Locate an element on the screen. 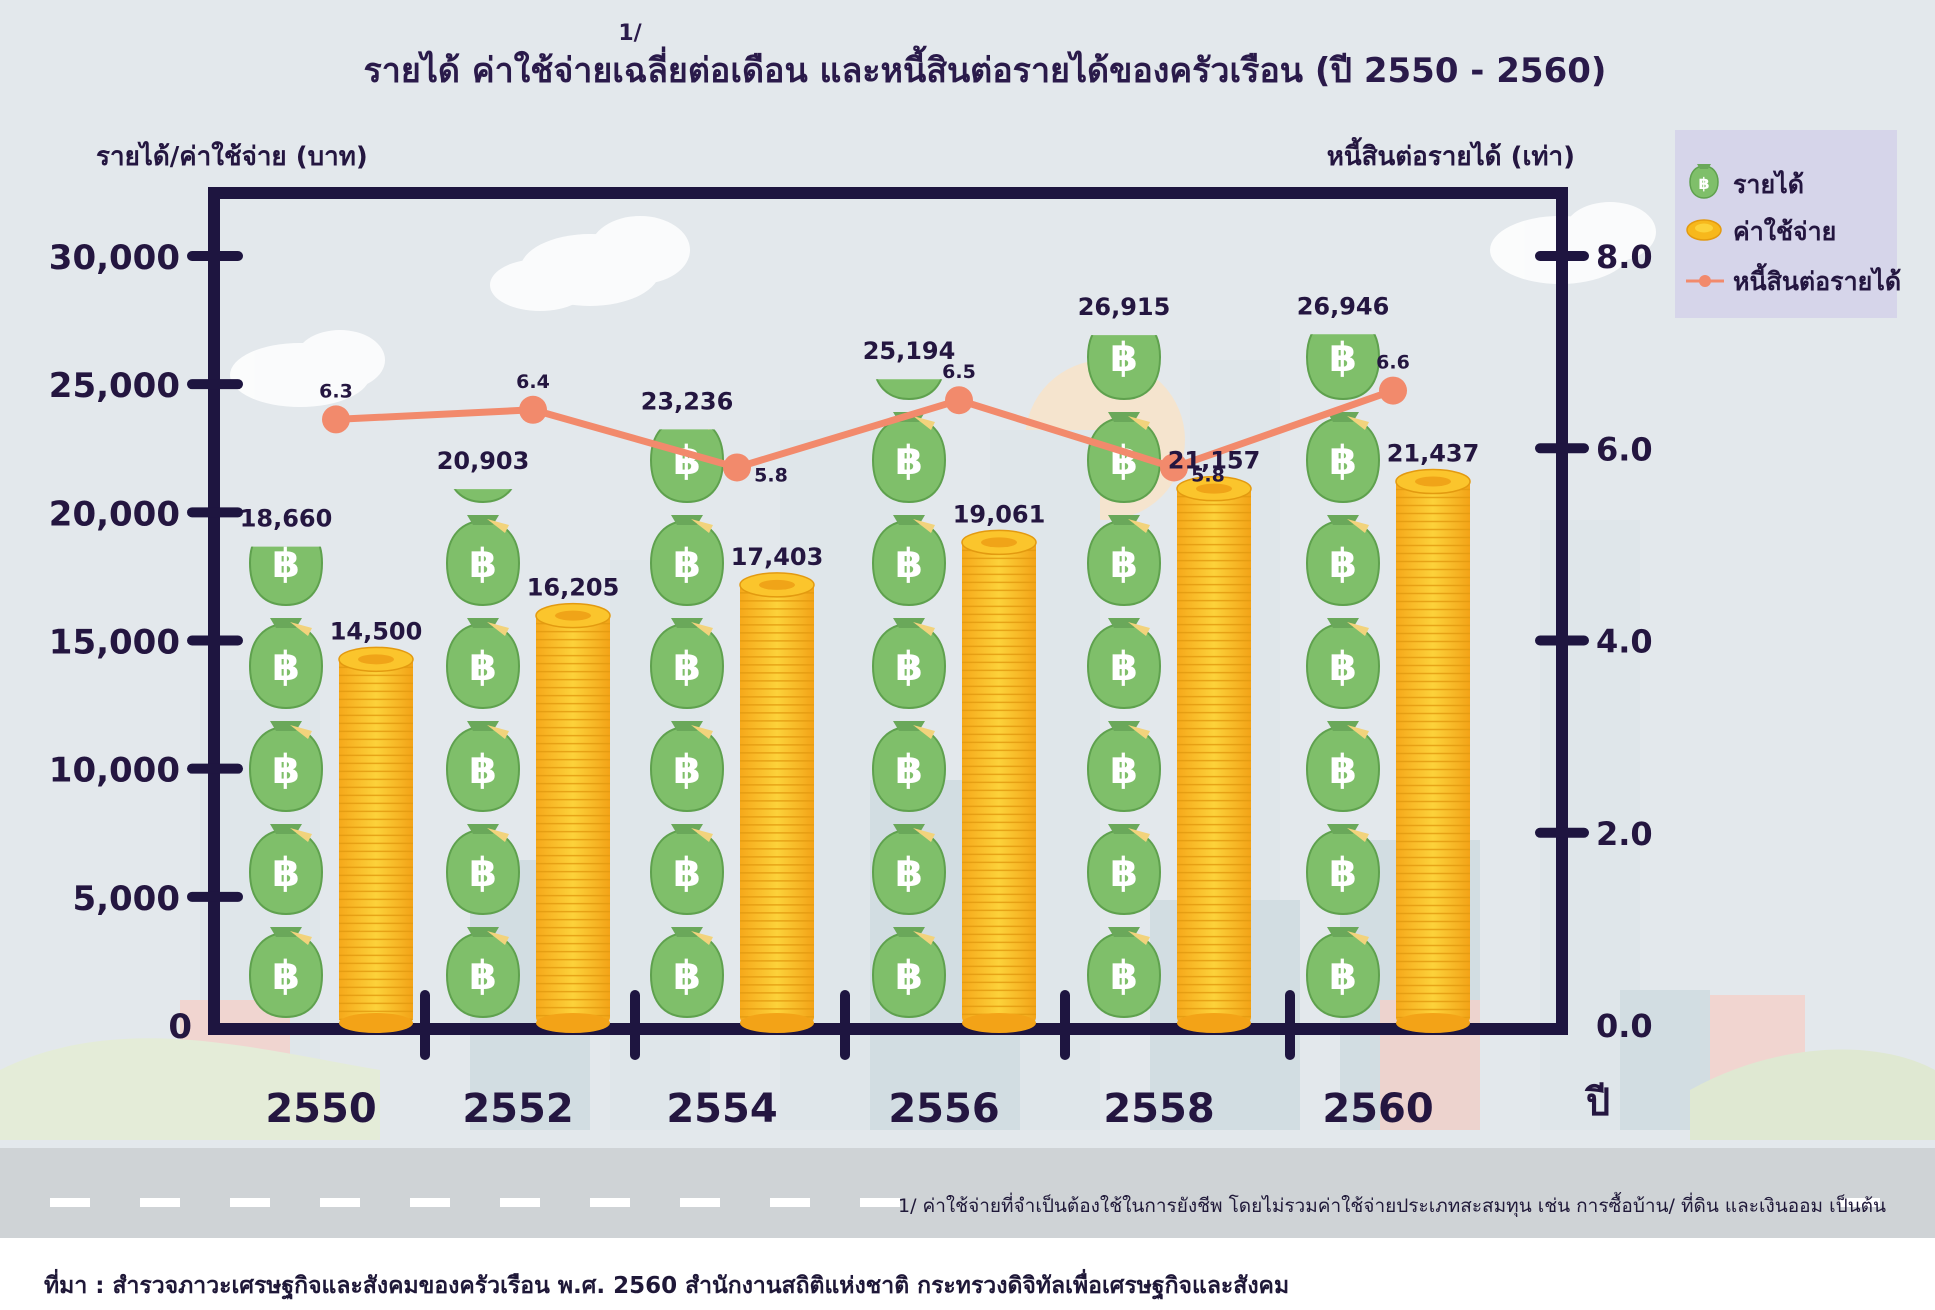 This screenshot has width=1935, height=1310. legend-expense-label: ค่าใช้จ่าย is located at coordinates (1784, 231).